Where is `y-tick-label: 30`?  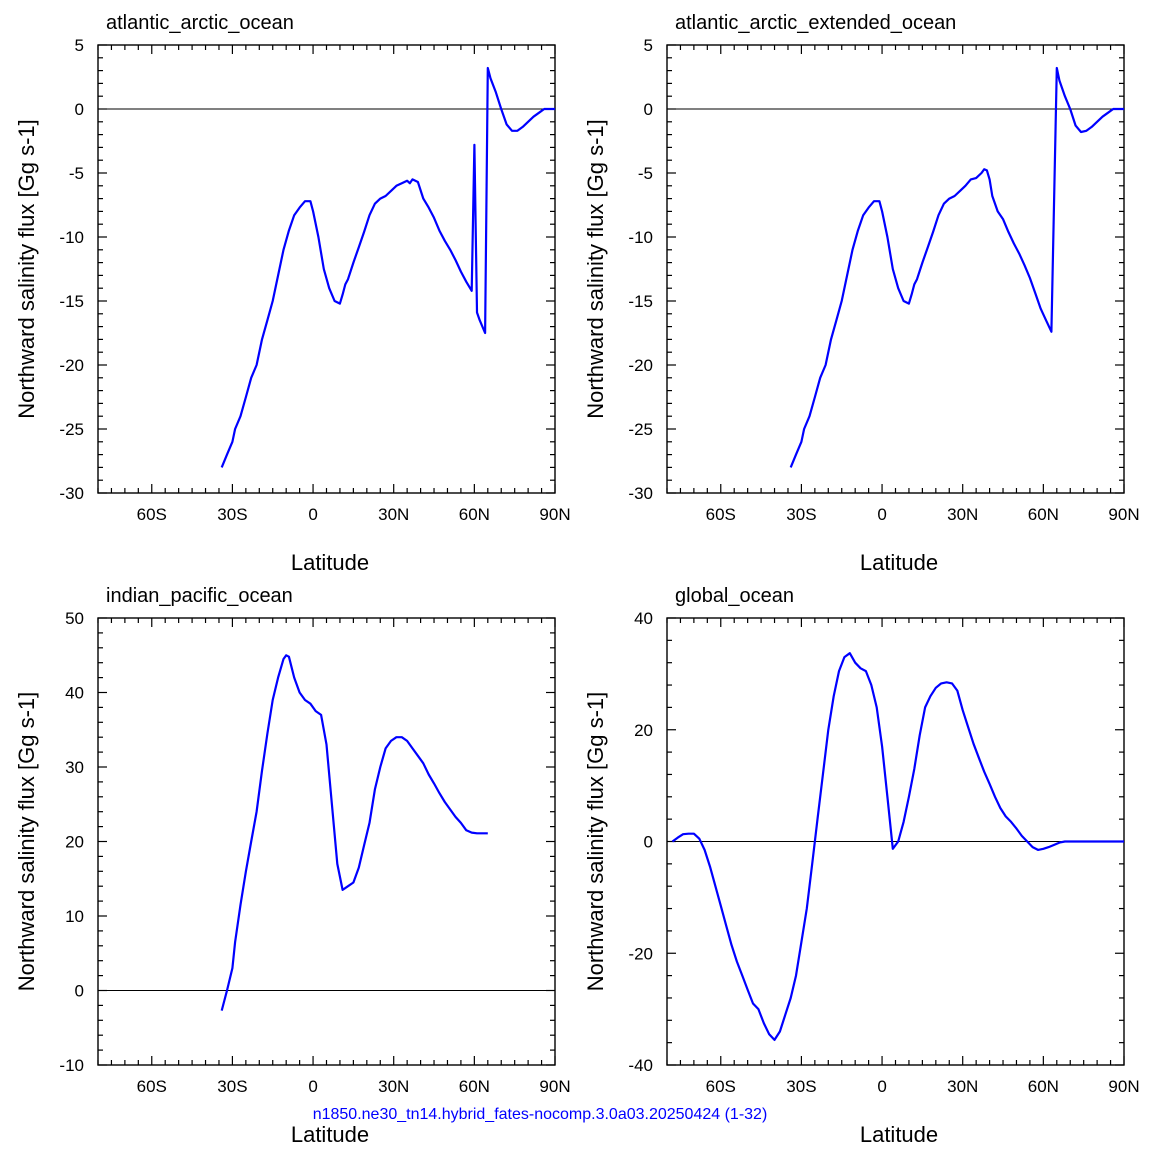
y-tick-label: 30 is located at coordinates (74, 767).